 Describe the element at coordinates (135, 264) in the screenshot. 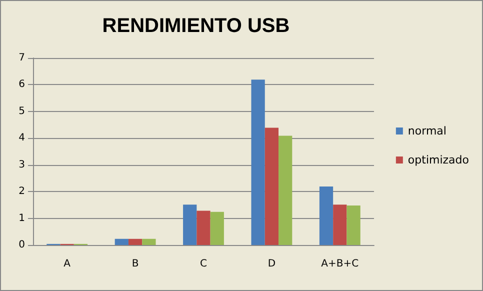

I see `x-tick-label: B` at that location.